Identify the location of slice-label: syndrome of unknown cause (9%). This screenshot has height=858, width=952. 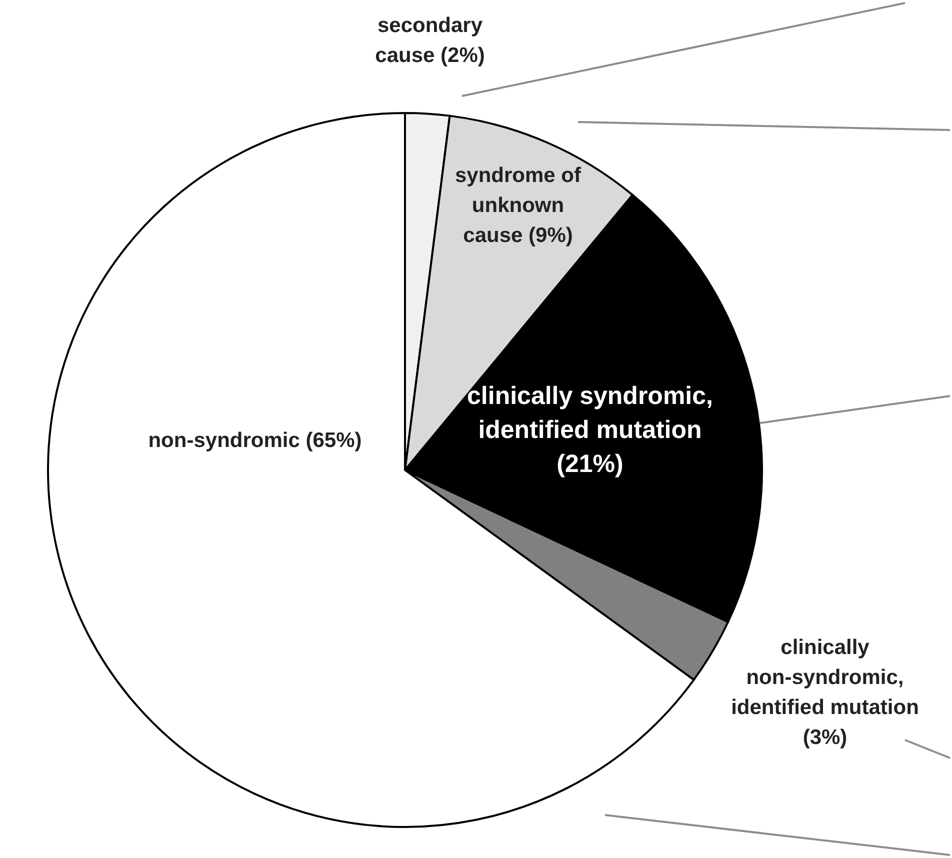
(518, 205).